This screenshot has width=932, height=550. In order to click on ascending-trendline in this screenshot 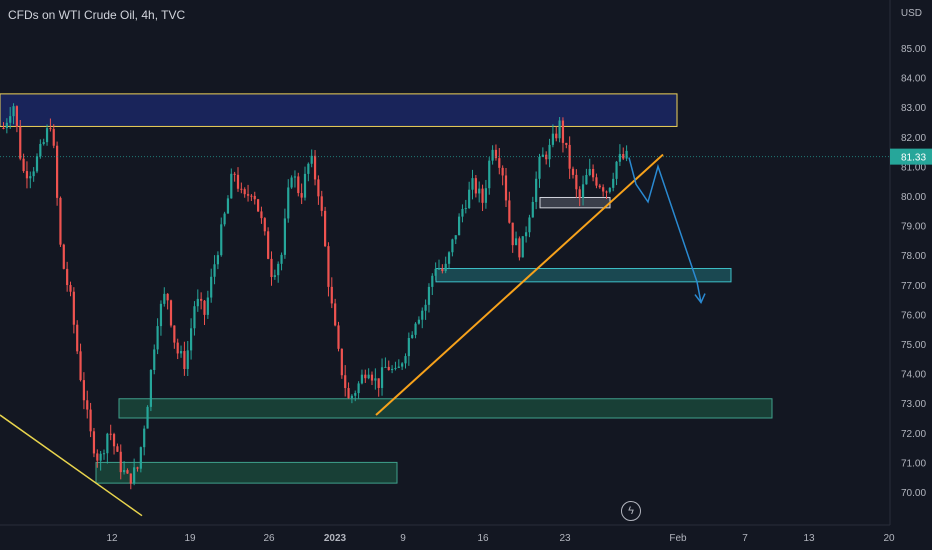, I will do `click(519, 284)`.